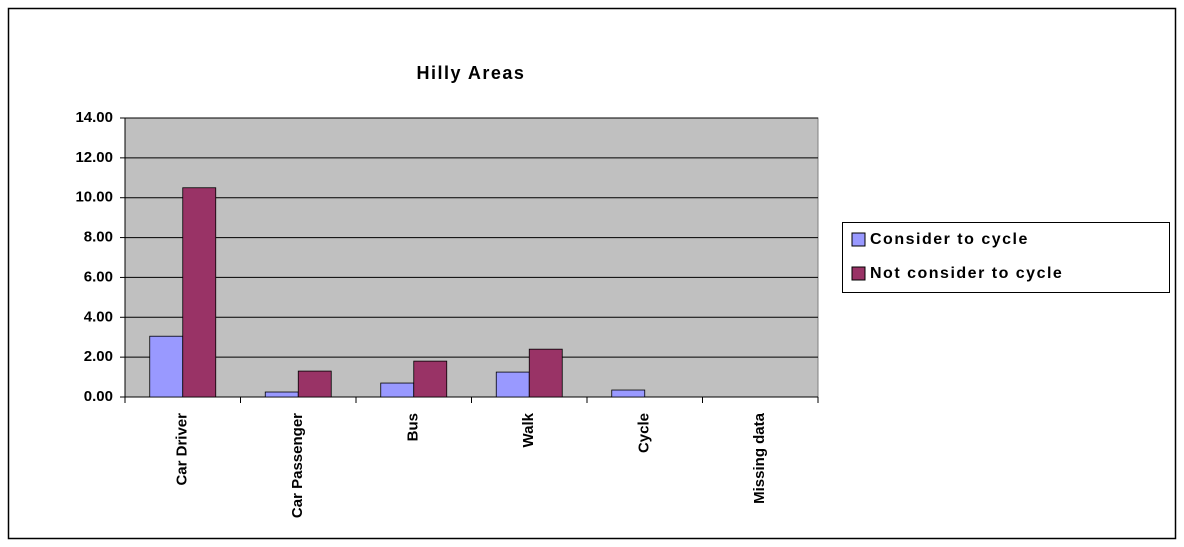 Image resolution: width=1184 pixels, height=547 pixels. Describe the element at coordinates (1006, 257) in the screenshot. I see `legend-box` at that location.